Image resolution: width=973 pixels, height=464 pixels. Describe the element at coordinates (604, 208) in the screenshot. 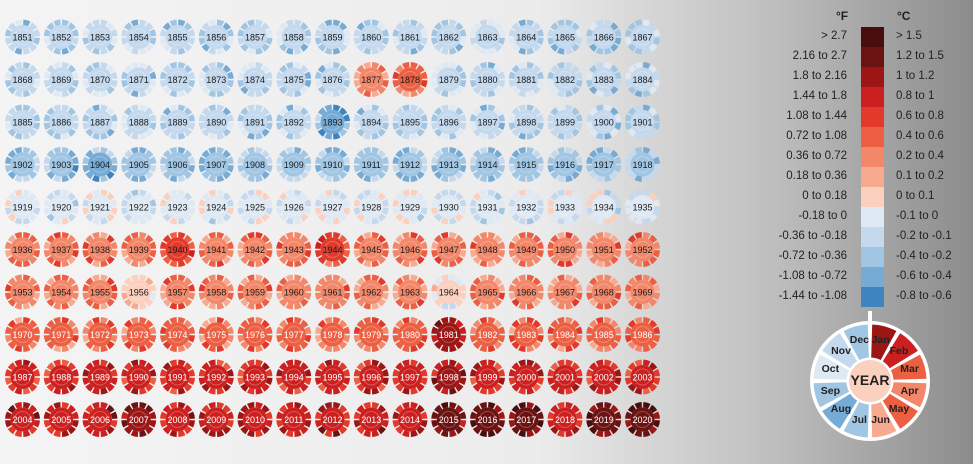

I see `year-label: 1934` at that location.